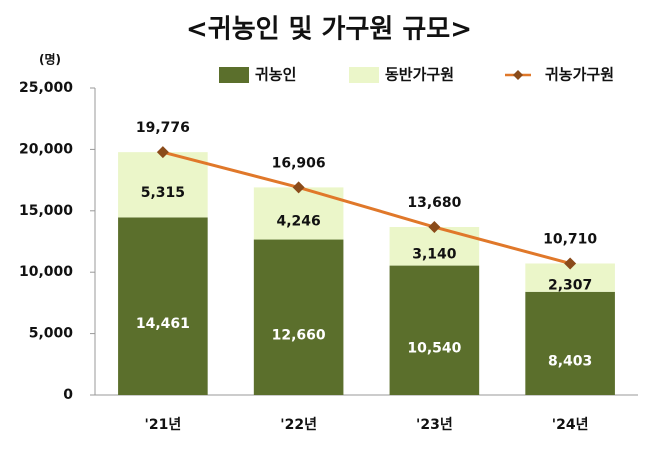 The height and width of the screenshot is (451, 658). What do you see at coordinates (434, 254) in the screenshot?
I see `value-label: 3,140` at bounding box center [434, 254].